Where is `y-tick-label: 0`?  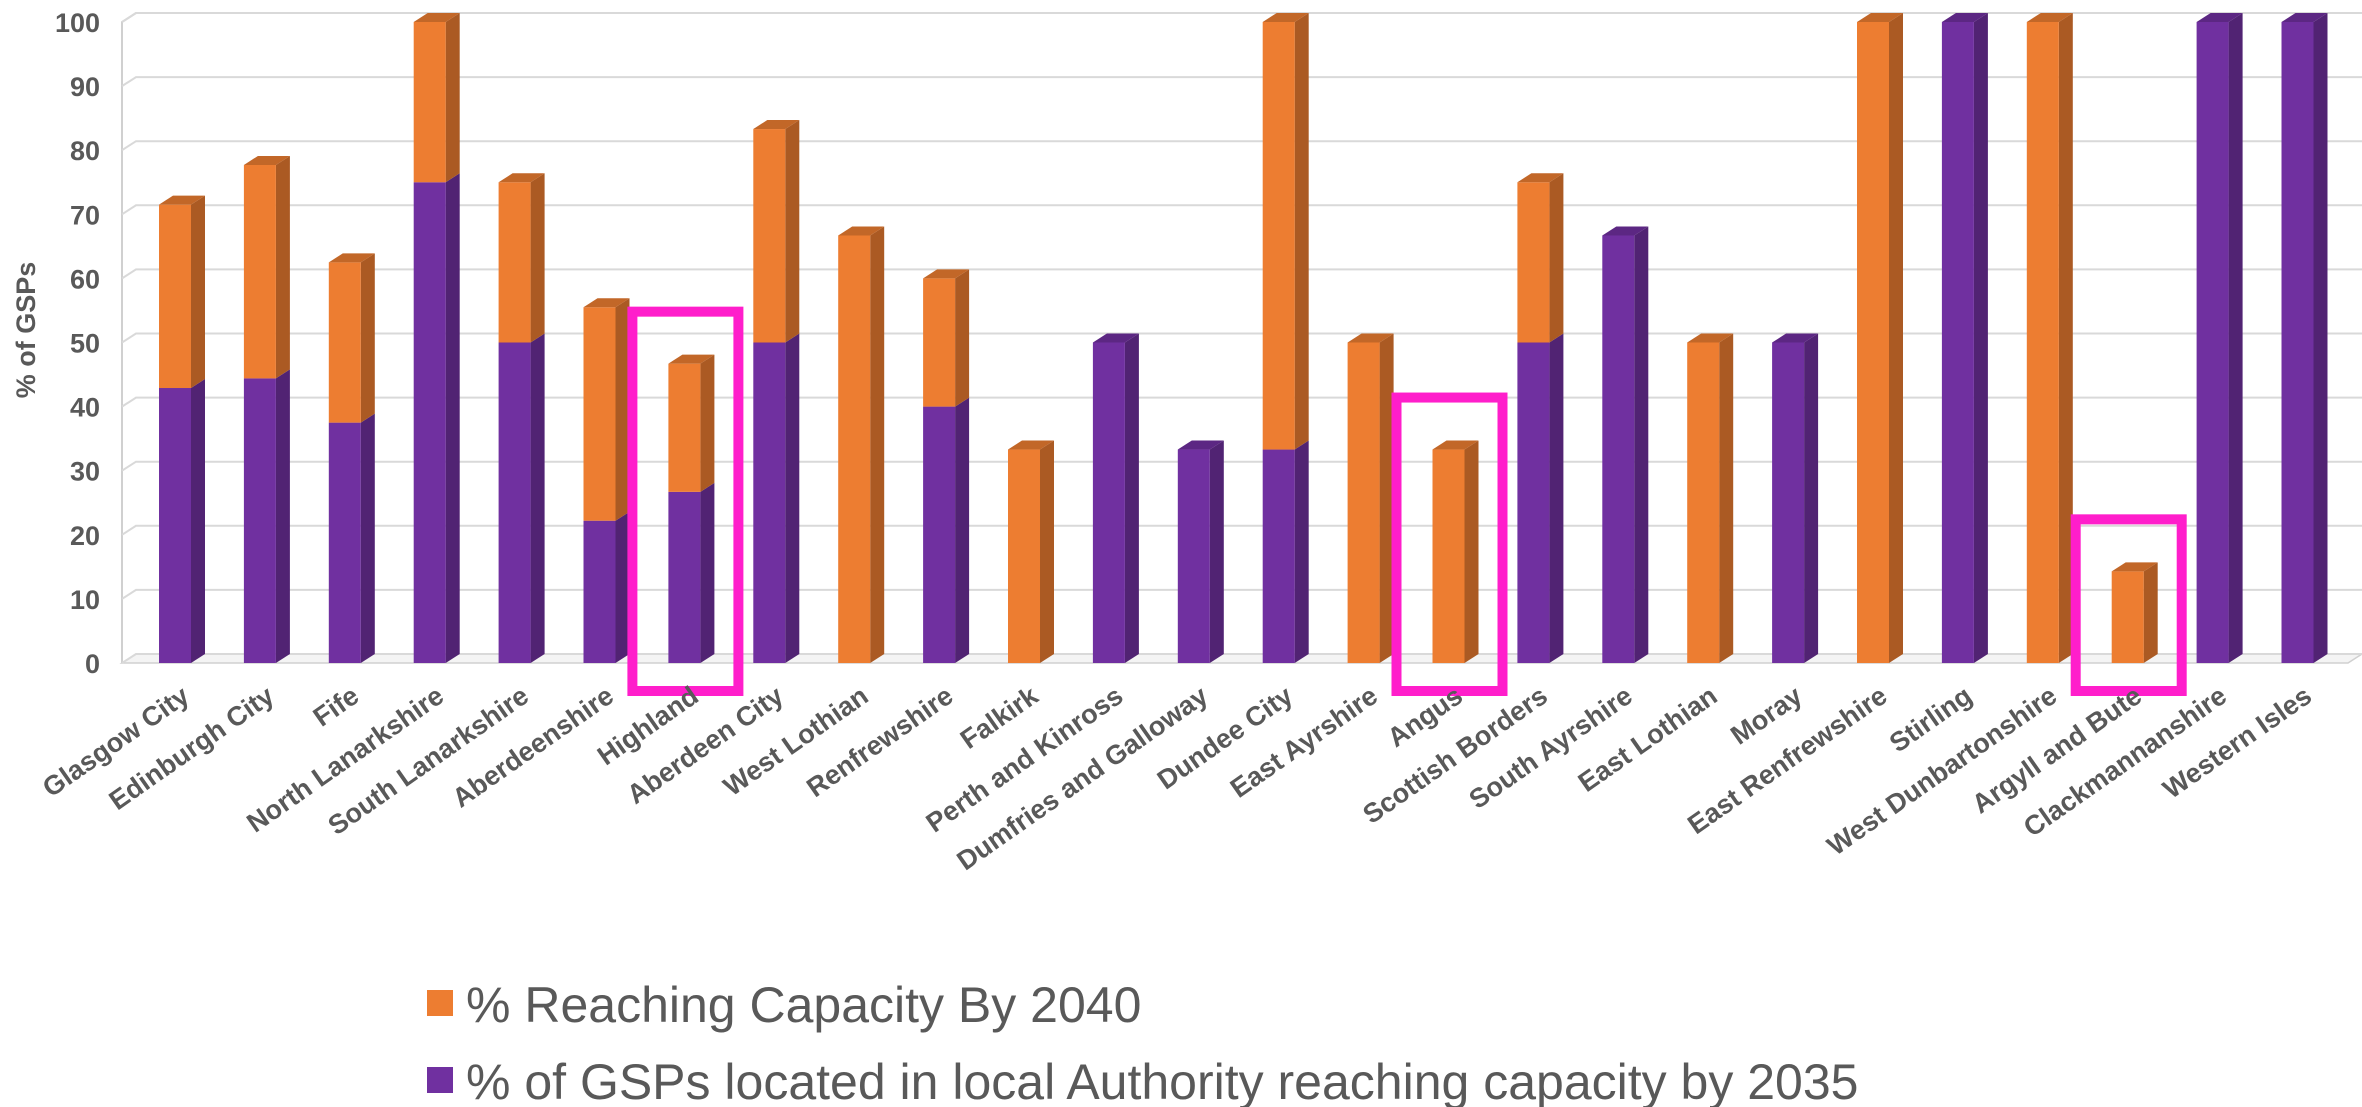
y-tick-label: 0 is located at coordinates (92, 664).